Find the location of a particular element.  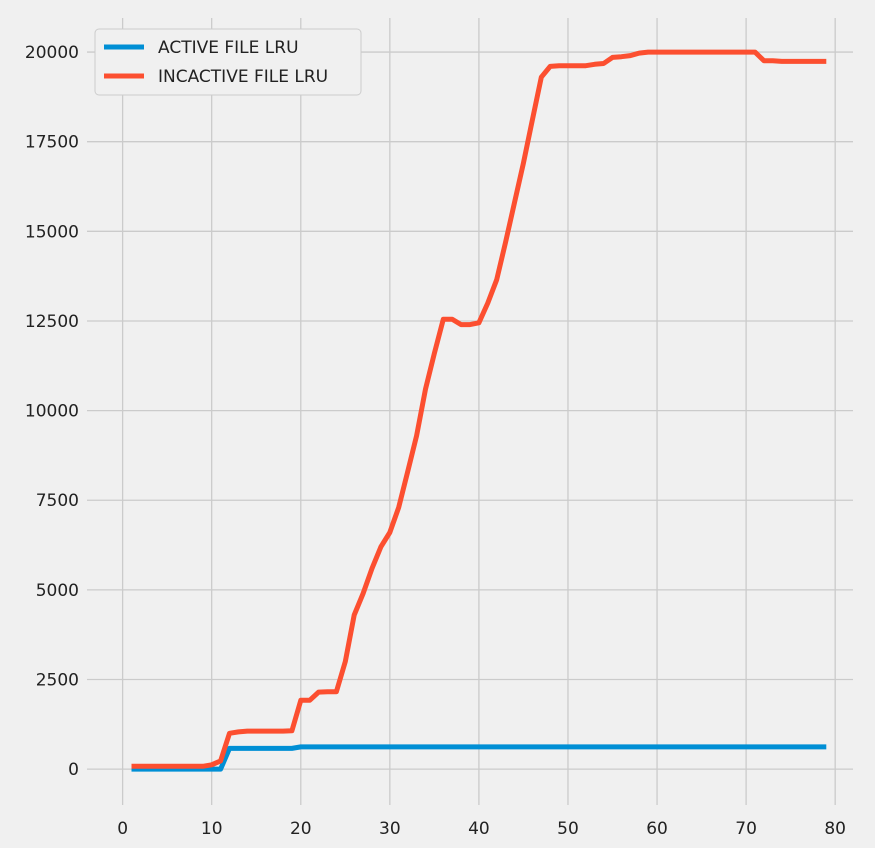

legend: ACTIVE FILE LRU INCACTIVE FILE LRU is located at coordinates (228, 62).